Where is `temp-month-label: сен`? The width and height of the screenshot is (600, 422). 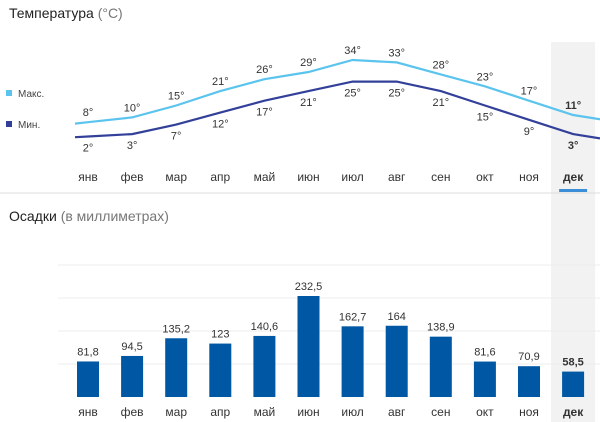
temp-month-label: сен is located at coordinates (440, 177).